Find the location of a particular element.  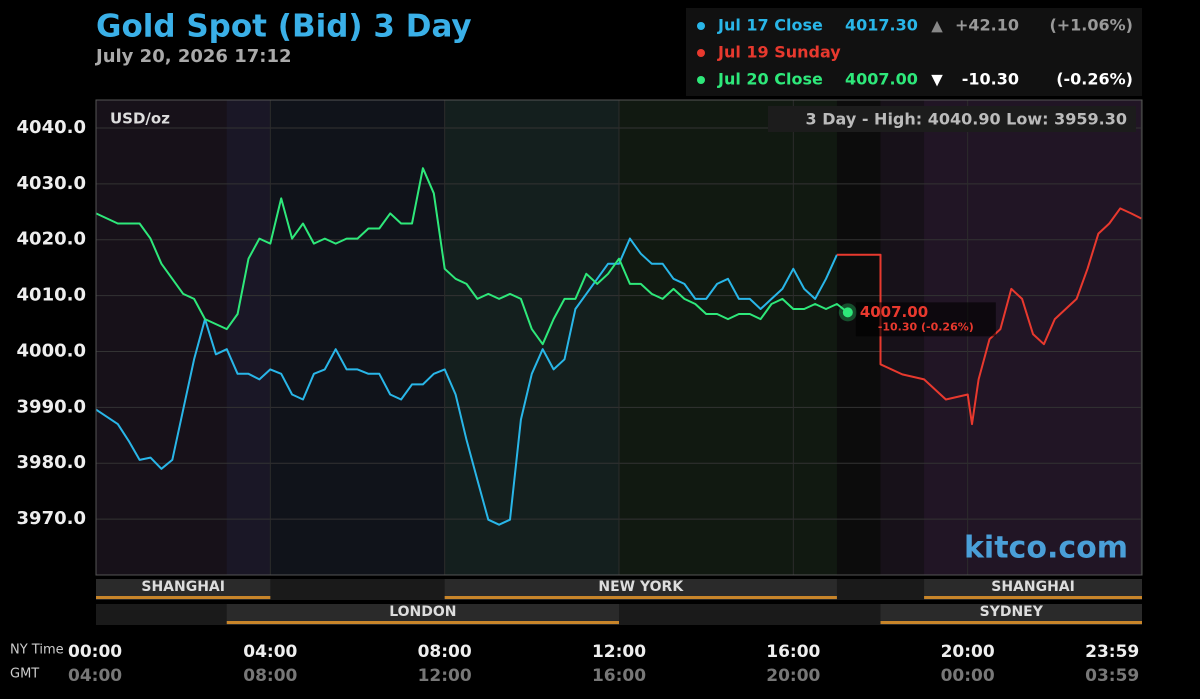

y-tick-label: 3980.0 is located at coordinates (51, 462).